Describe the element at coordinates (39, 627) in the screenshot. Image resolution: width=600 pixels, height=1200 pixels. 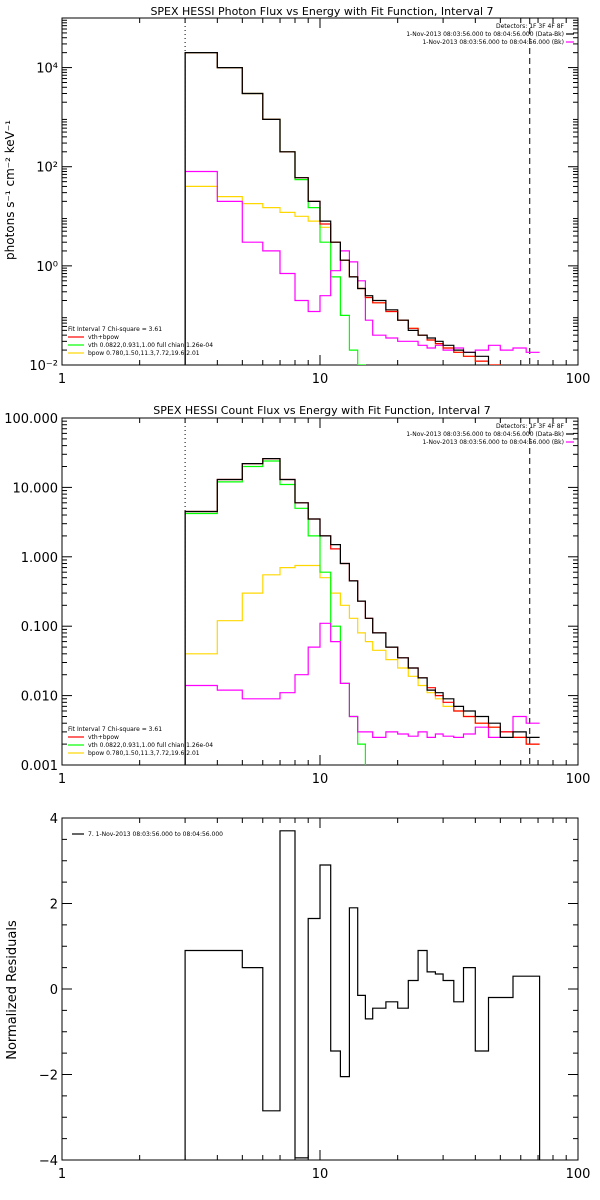
I see `y-tick-label: 0.100` at that location.